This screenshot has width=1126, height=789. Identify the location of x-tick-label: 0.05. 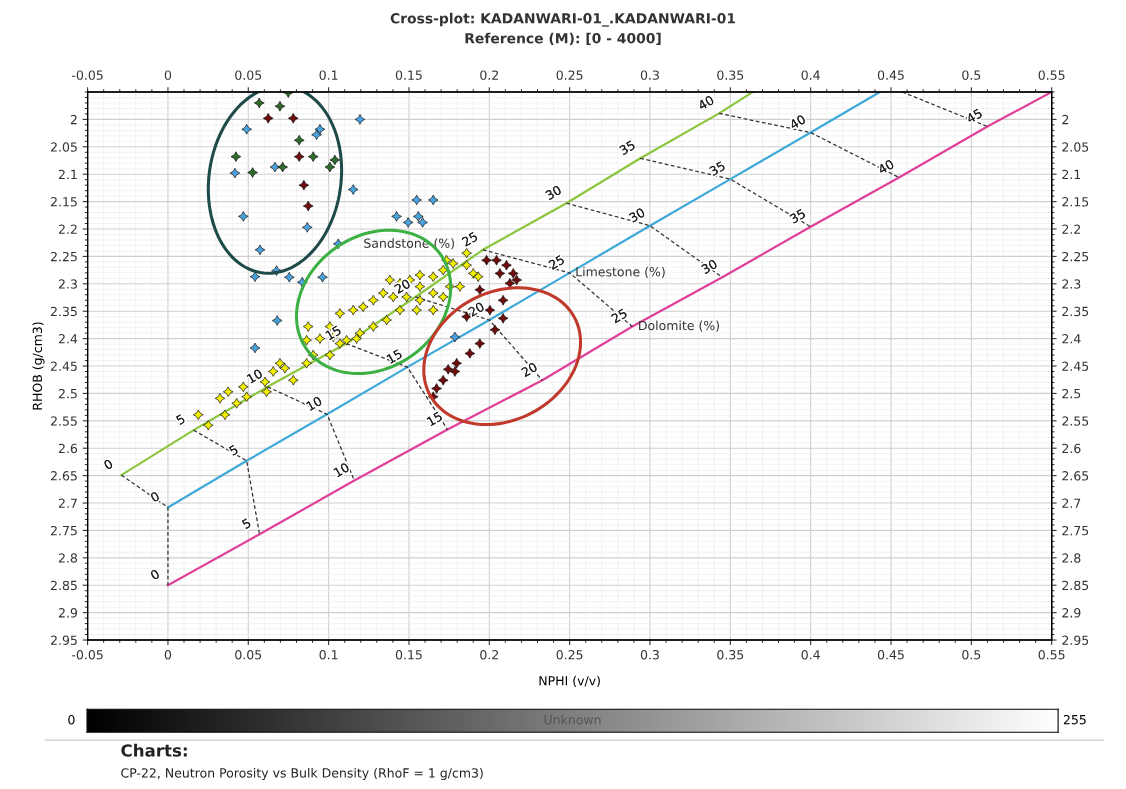
(248, 654).